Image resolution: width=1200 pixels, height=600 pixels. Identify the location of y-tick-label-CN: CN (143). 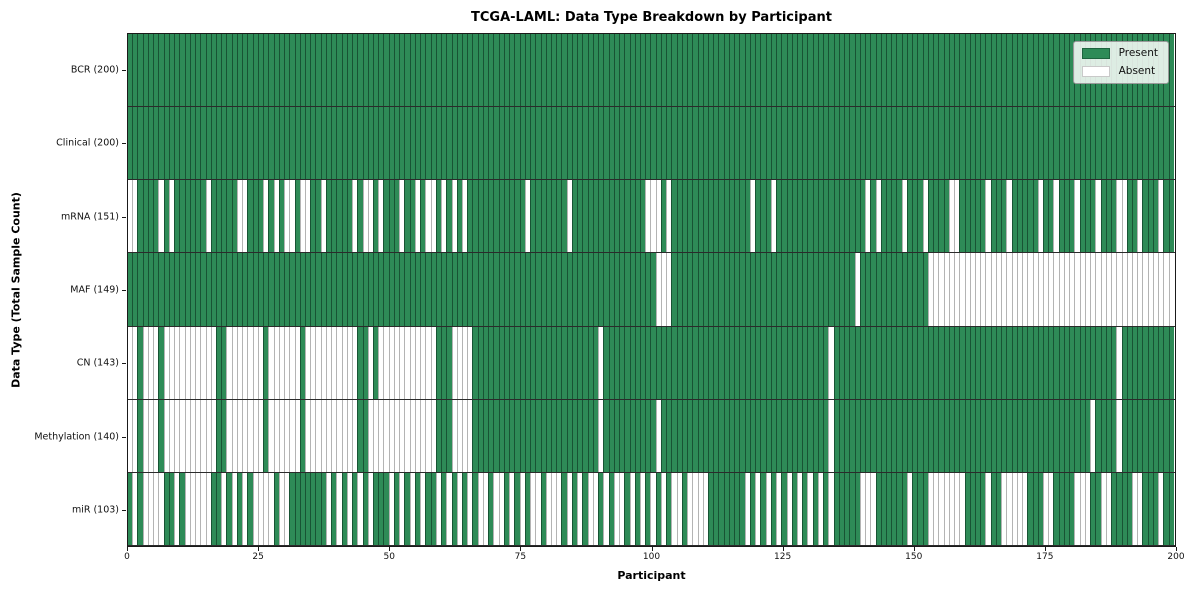
(97, 363).